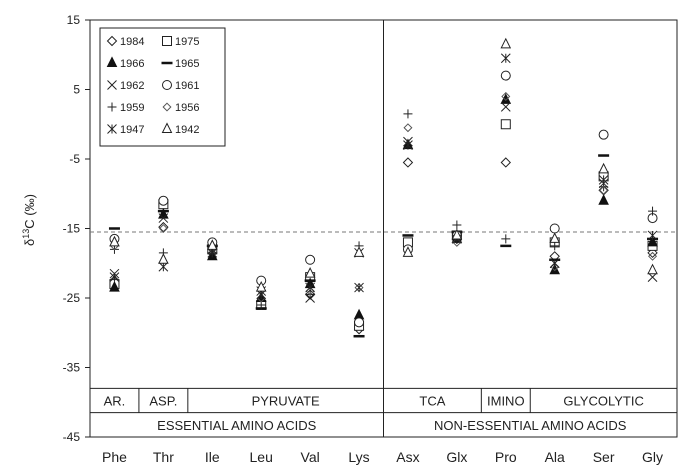 This screenshot has height=468, width=683. What do you see at coordinates (261, 457) in the screenshot?
I see `x-tick-label-leu: Leu` at bounding box center [261, 457].